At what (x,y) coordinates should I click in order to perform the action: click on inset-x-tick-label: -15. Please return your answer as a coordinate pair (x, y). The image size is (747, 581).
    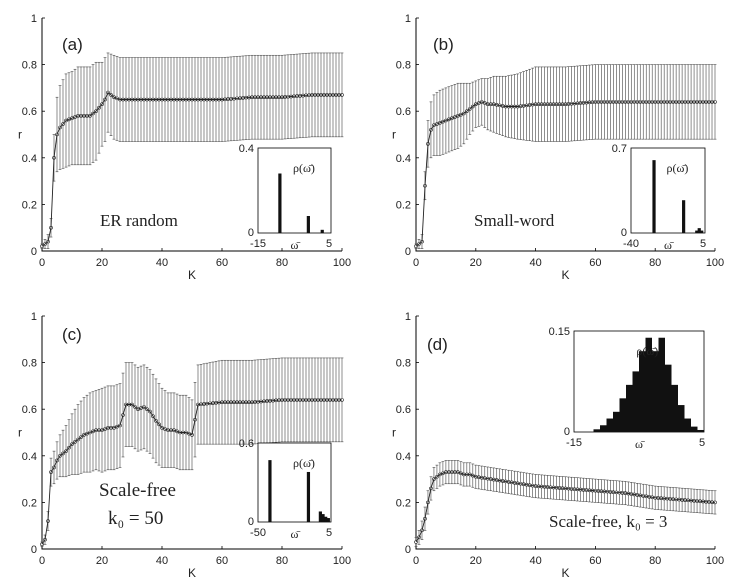
    Looking at the image, I should click on (258, 244).